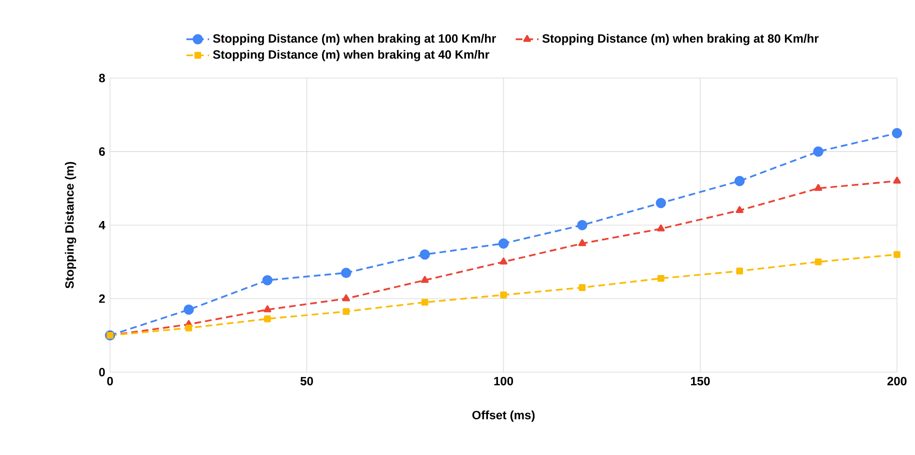  What do you see at coordinates (680, 40) in the screenshot?
I see `legend-label: Stopping Distance (m) when braking at 80 Km/hr` at bounding box center [680, 40].